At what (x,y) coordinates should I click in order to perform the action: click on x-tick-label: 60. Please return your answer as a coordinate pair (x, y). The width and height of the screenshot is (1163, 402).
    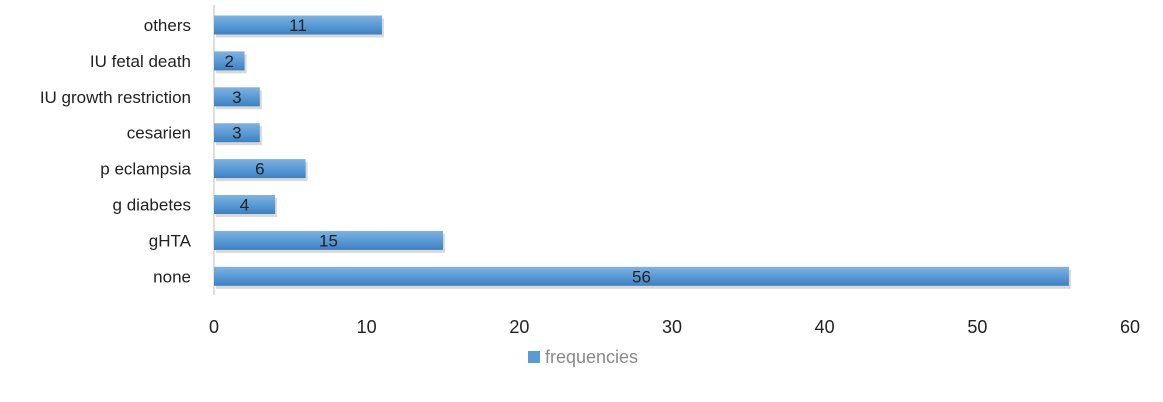
    Looking at the image, I should click on (1130, 327).